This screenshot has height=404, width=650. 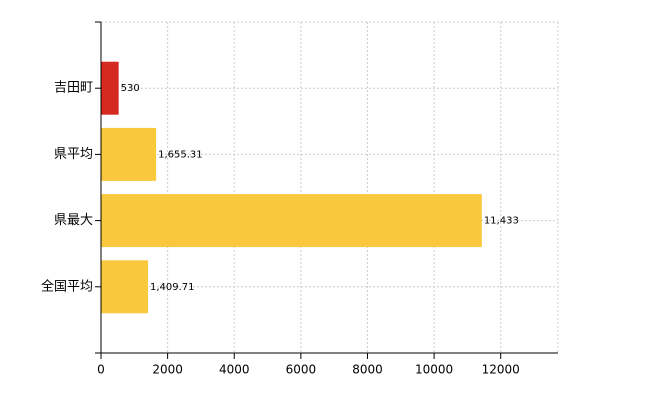 I want to click on x-tick-label: 0, so click(x=101, y=370).